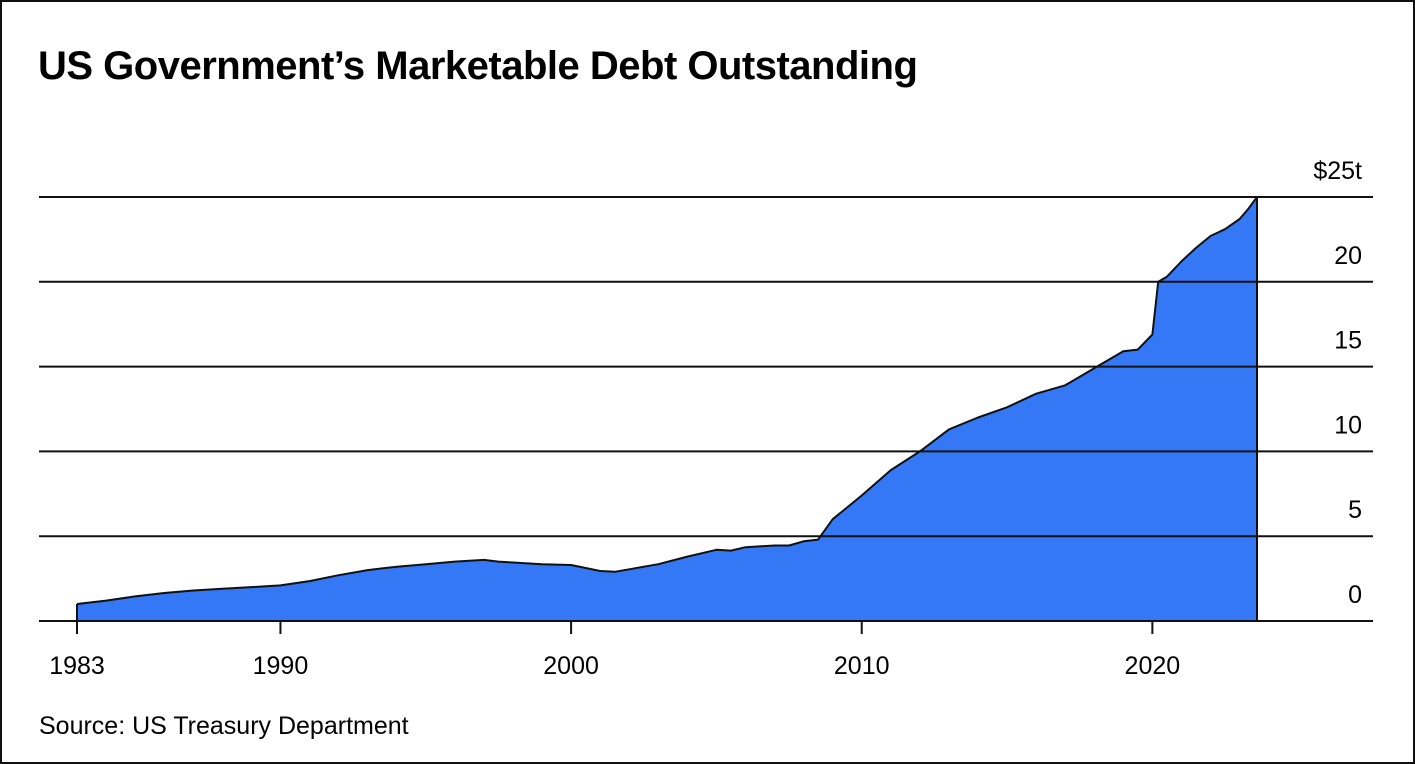 The width and height of the screenshot is (1415, 764). I want to click on x-tick-label-1983: 1983, so click(77, 666).